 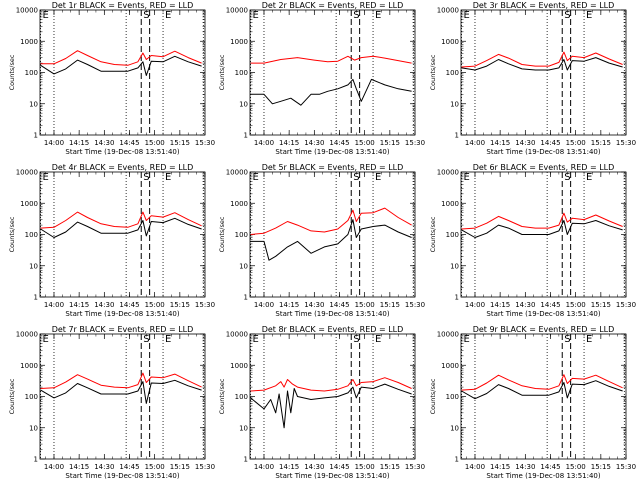 I want to click on panel-title: Det 3r BLACK = Events, RED = LLD, so click(x=544, y=5).